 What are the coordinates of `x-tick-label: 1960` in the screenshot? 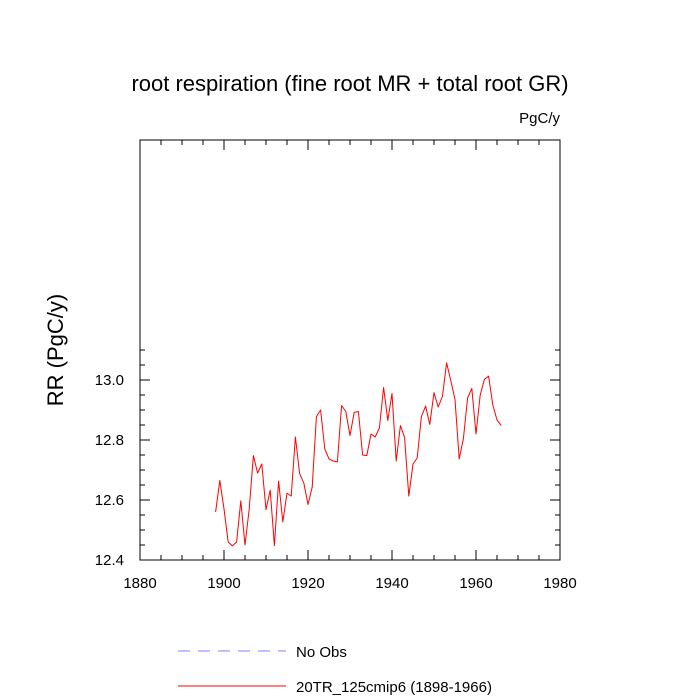 It's located at (475, 583).